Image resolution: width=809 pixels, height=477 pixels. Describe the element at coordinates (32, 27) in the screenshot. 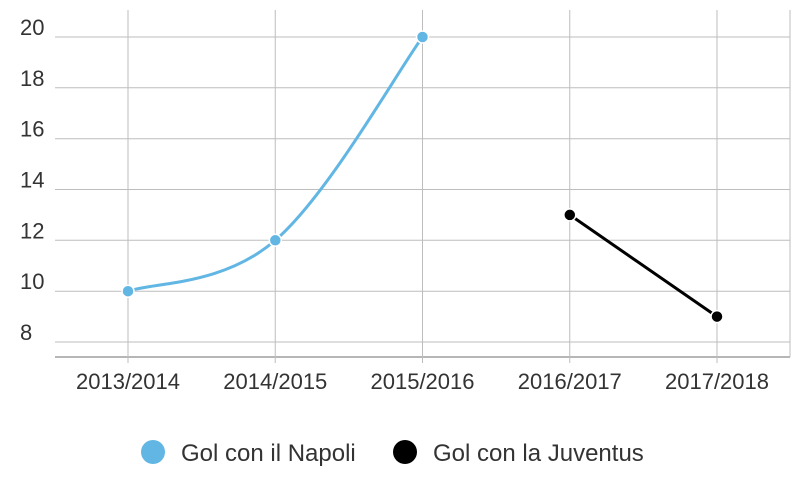

I see `y-tick-label: 20` at that location.